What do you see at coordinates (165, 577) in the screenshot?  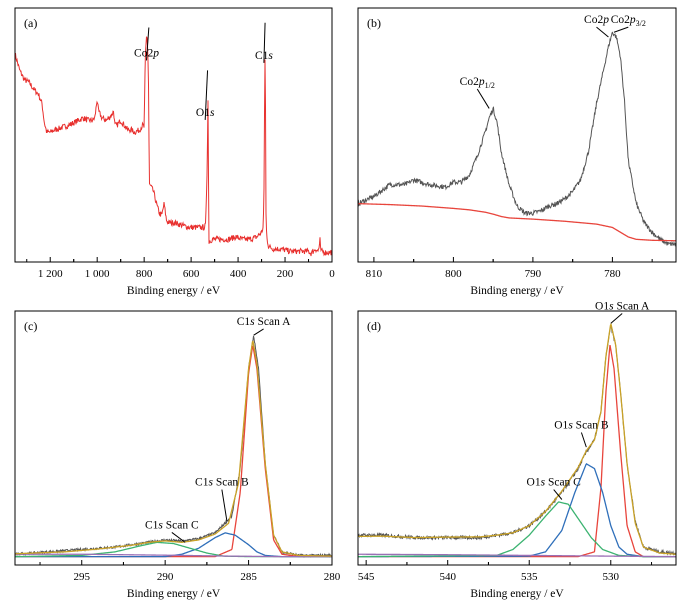 I see `x-tick-label: 290` at bounding box center [165, 577].